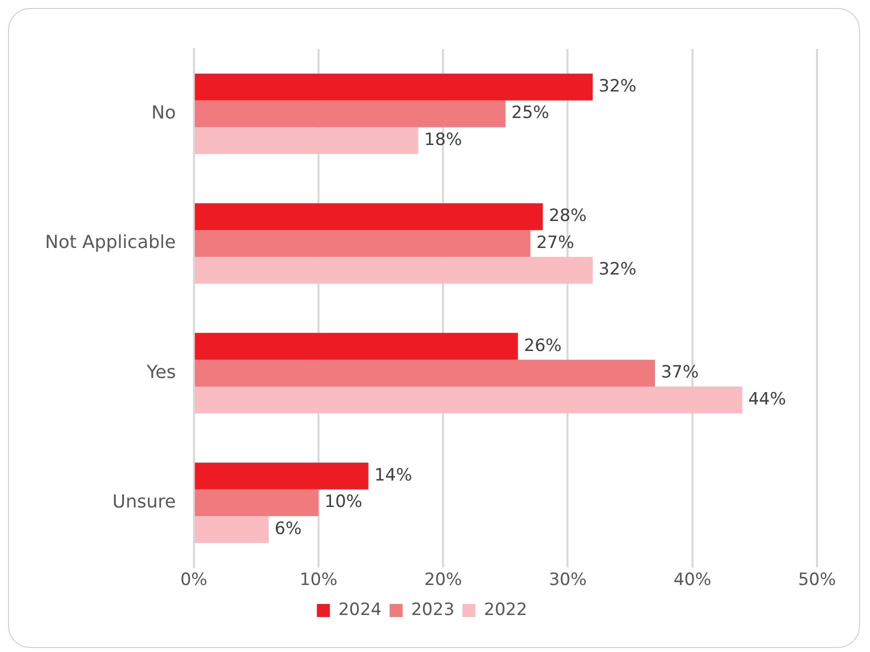 The height and width of the screenshot is (652, 870). I want to click on y-tick-label: No, so click(163, 113).